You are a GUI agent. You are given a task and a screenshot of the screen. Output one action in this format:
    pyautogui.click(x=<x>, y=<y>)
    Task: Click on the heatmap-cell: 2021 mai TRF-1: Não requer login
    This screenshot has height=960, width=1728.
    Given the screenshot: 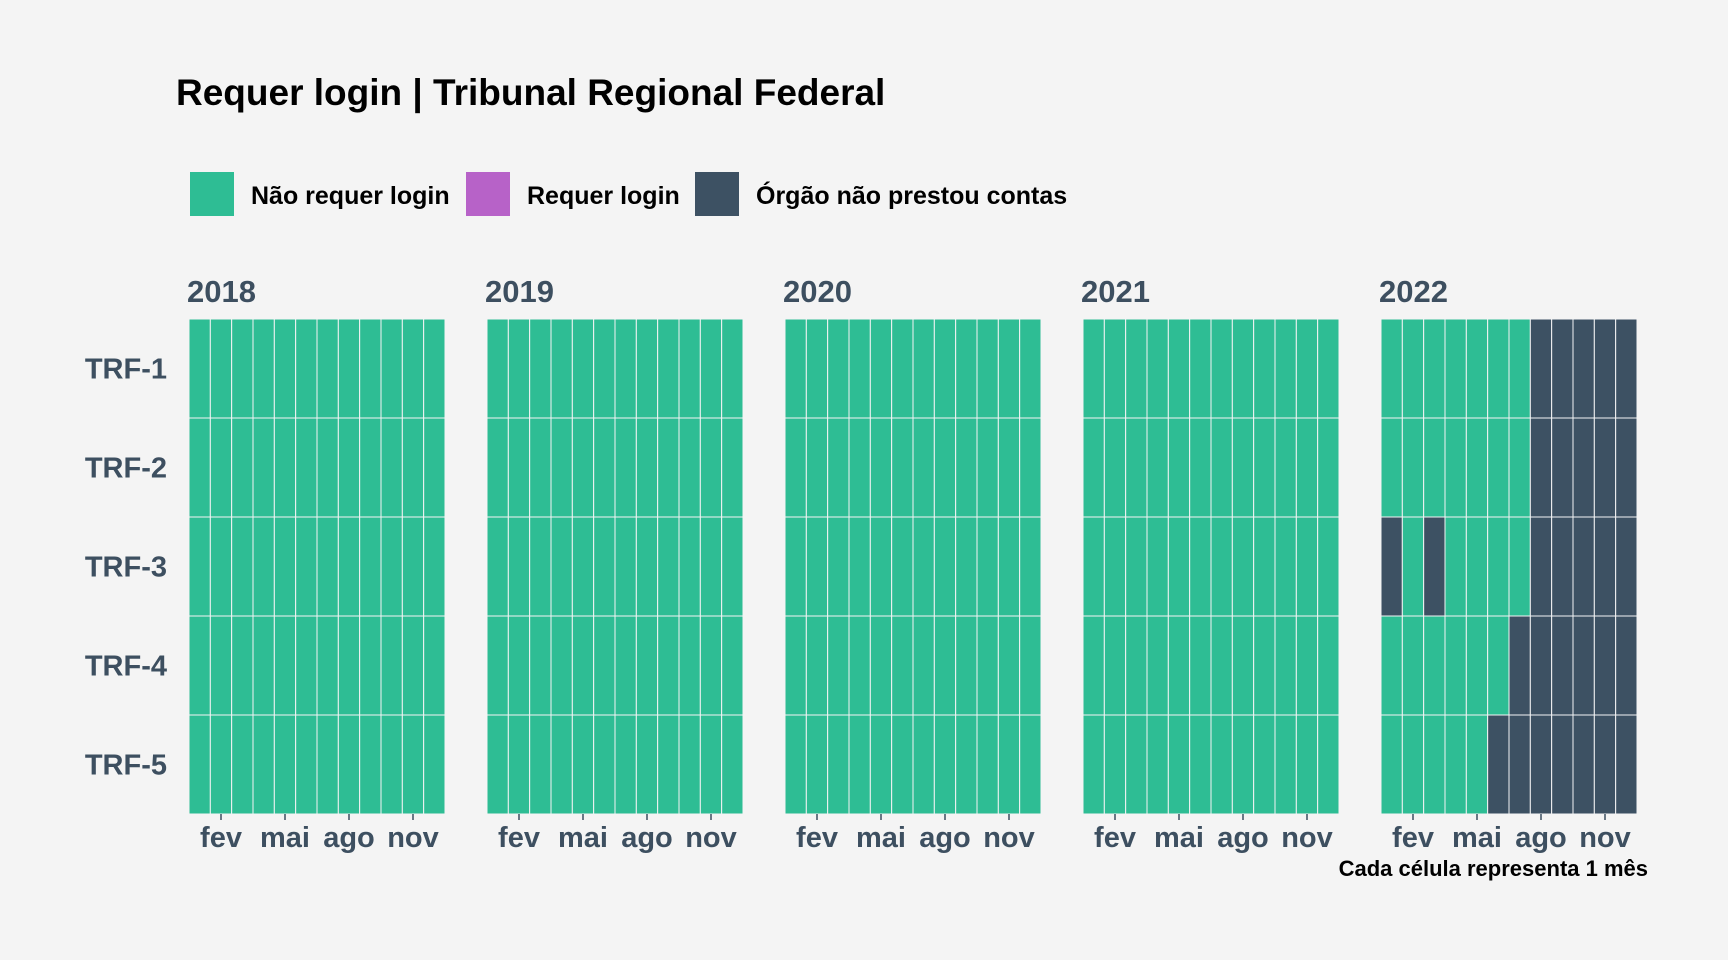 What is the action you would take?
    pyautogui.click(x=1179, y=368)
    